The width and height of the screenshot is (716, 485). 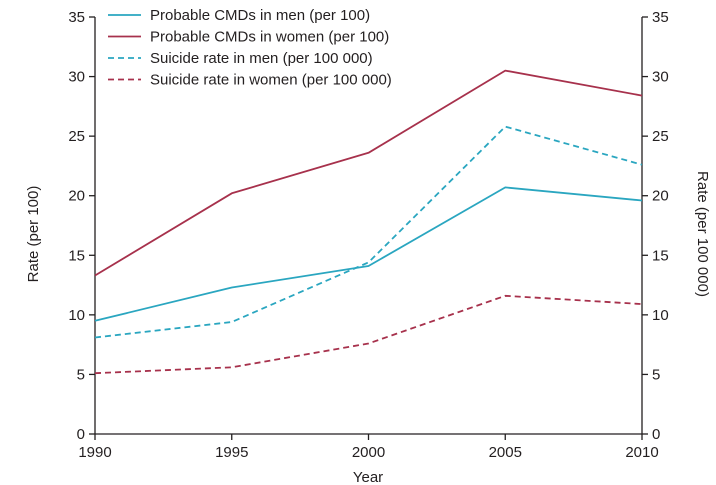 What do you see at coordinates (368, 452) in the screenshot?
I see `x-tick-label: 2000` at bounding box center [368, 452].